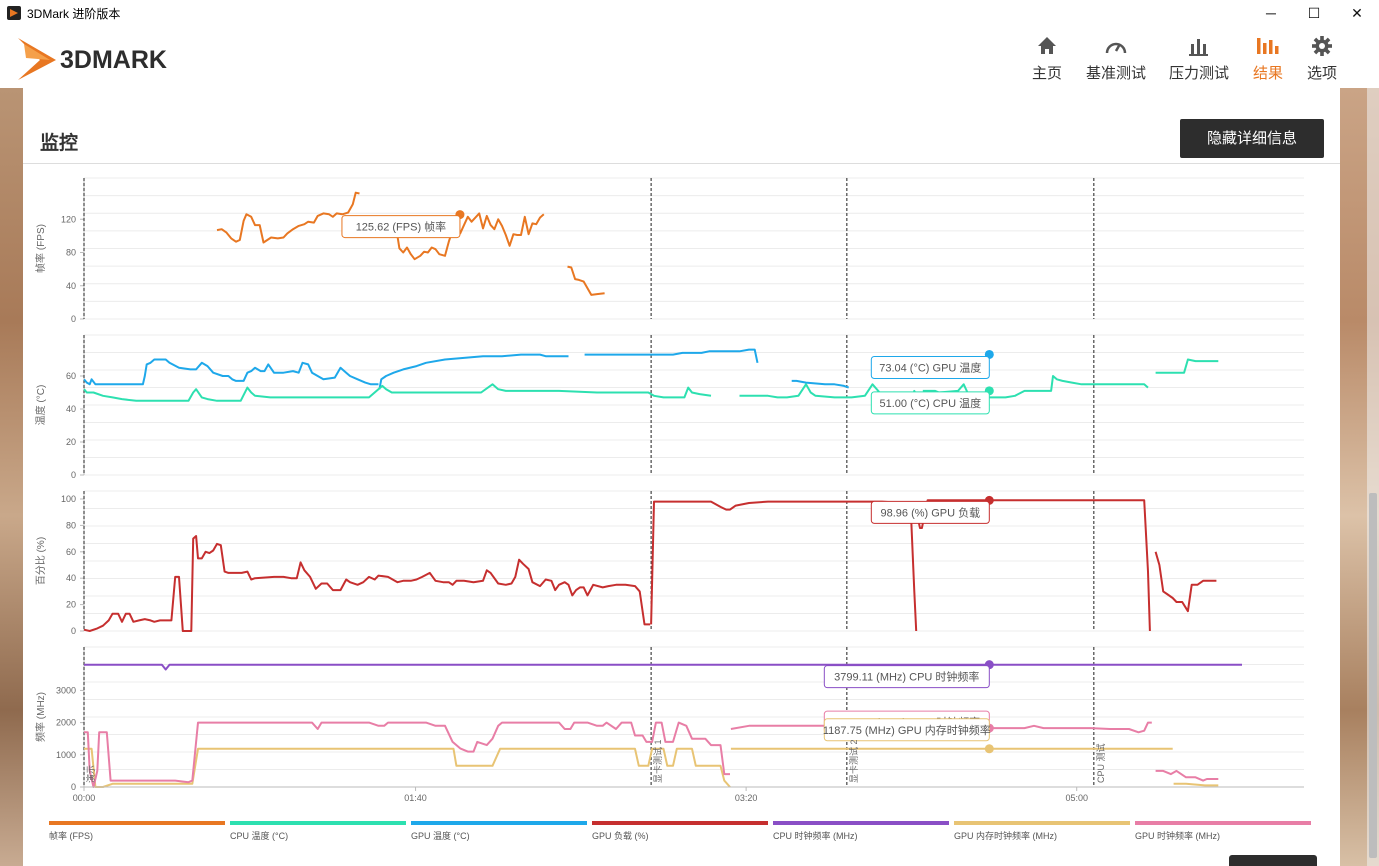  I want to click on tooltip-text: 98.96 (%) GPU 负载, so click(930, 512).